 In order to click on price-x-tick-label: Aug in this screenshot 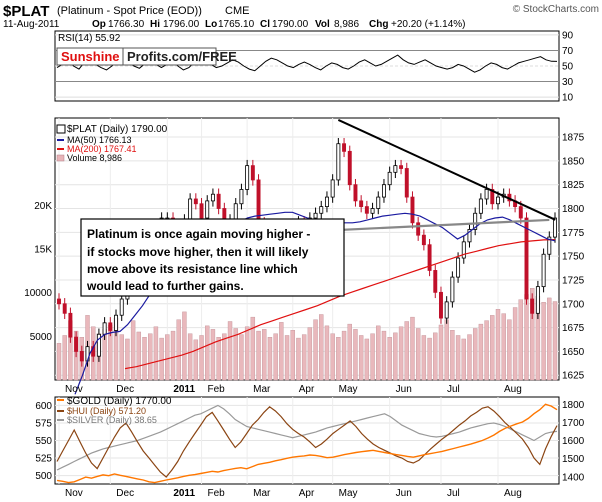, I will do `click(513, 389)`.